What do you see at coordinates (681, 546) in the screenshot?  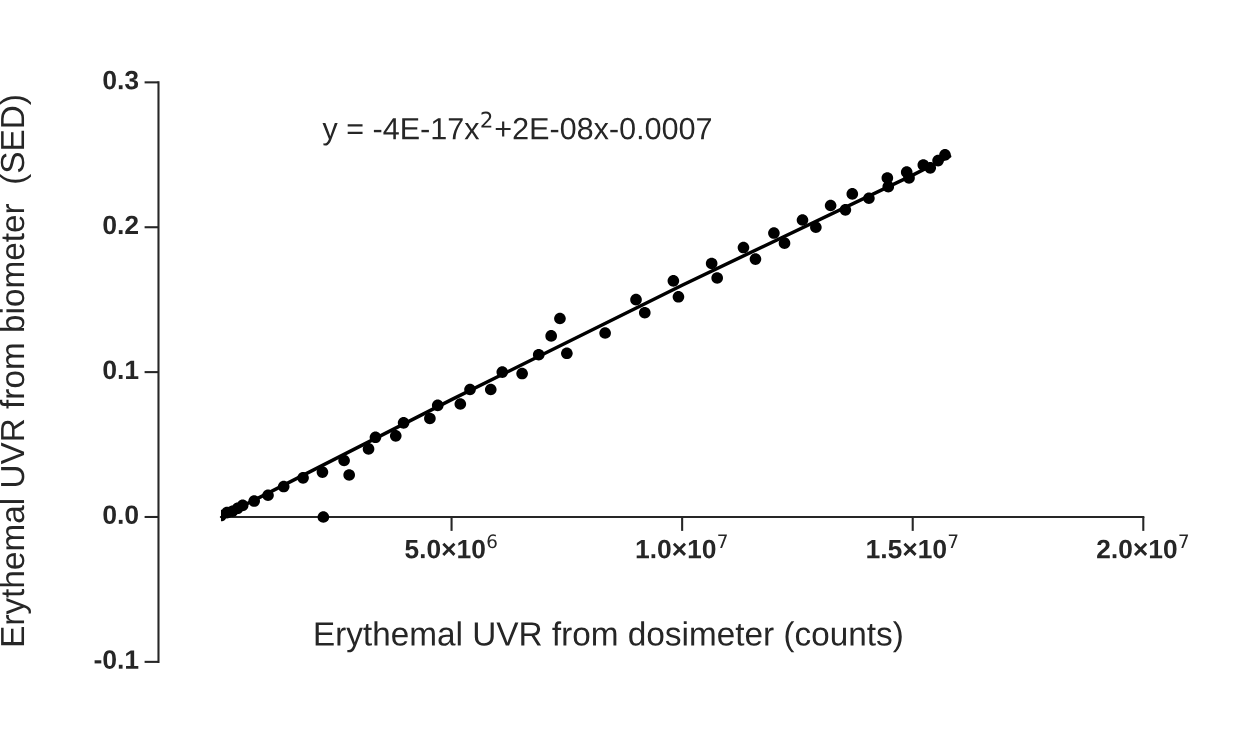 I see `x-tick-label: 1.0×10$^{7}$` at bounding box center [681, 546].